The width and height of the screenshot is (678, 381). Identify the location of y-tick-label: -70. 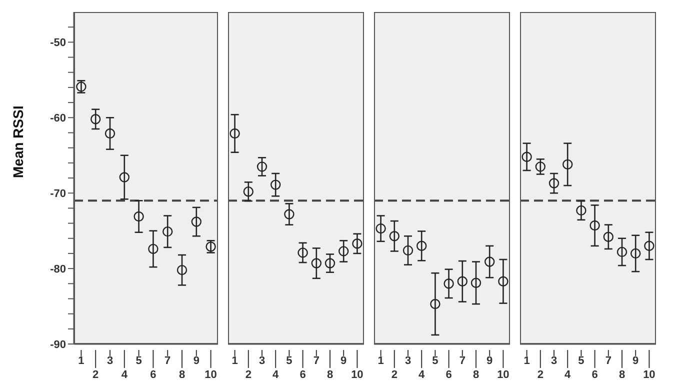
(58, 194).